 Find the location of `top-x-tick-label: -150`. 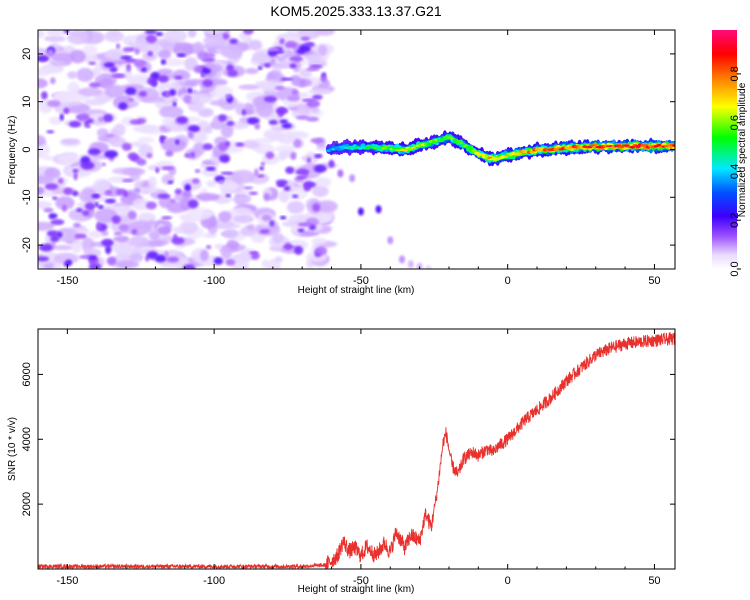

top-x-tick-label: -150 is located at coordinates (67, 281).